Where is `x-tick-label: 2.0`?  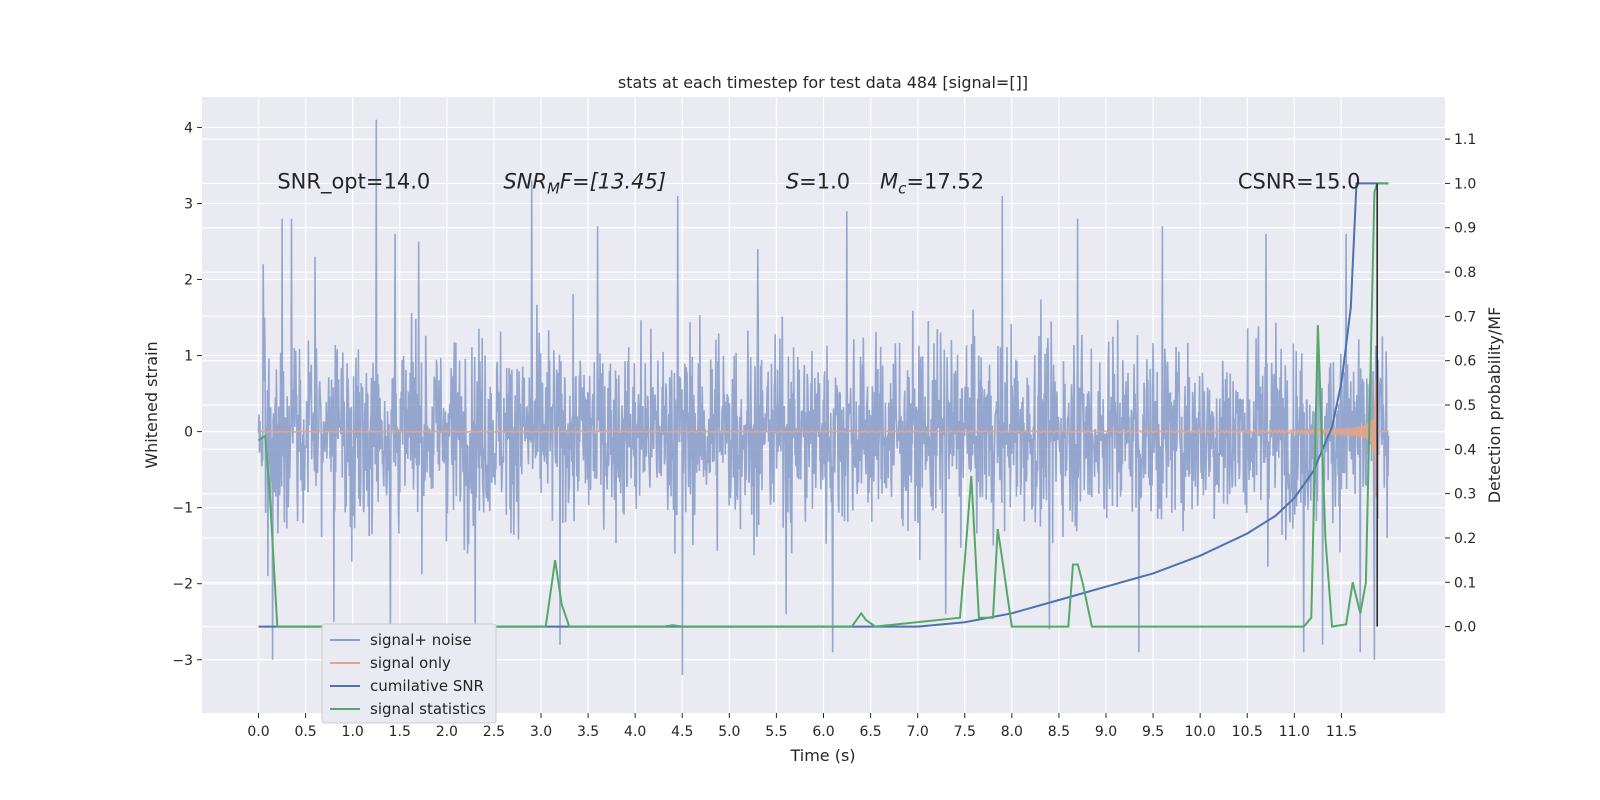 x-tick-label: 2.0 is located at coordinates (447, 732).